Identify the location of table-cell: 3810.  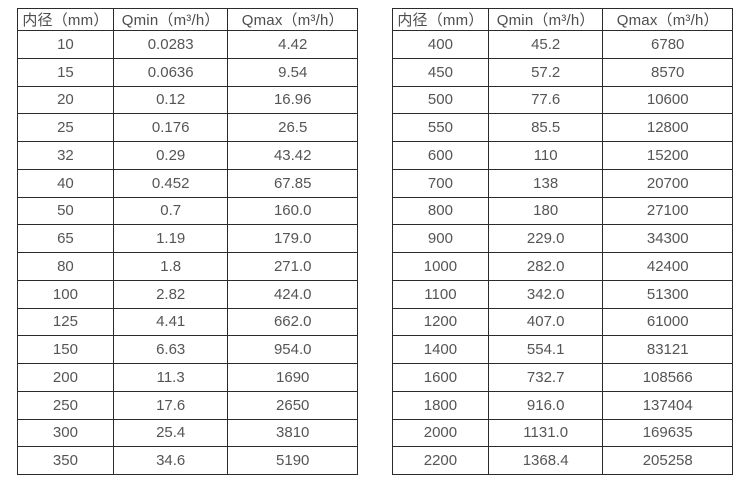
(292, 433).